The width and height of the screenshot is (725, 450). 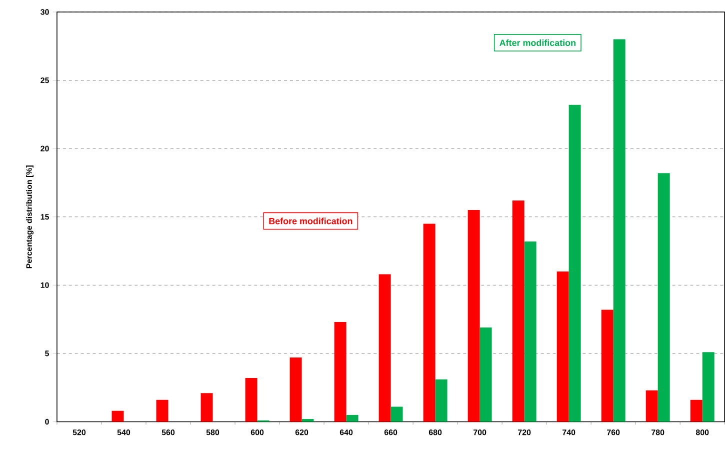 I want to click on text: Before modification, so click(x=310, y=221).